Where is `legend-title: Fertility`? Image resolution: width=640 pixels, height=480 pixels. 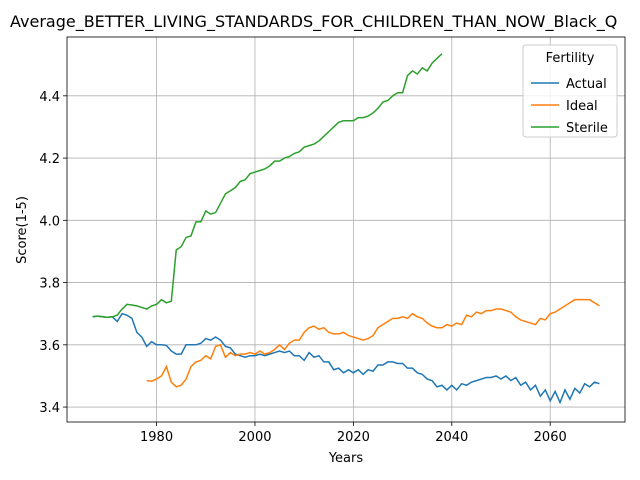
legend-title: Fertility is located at coordinates (570, 58).